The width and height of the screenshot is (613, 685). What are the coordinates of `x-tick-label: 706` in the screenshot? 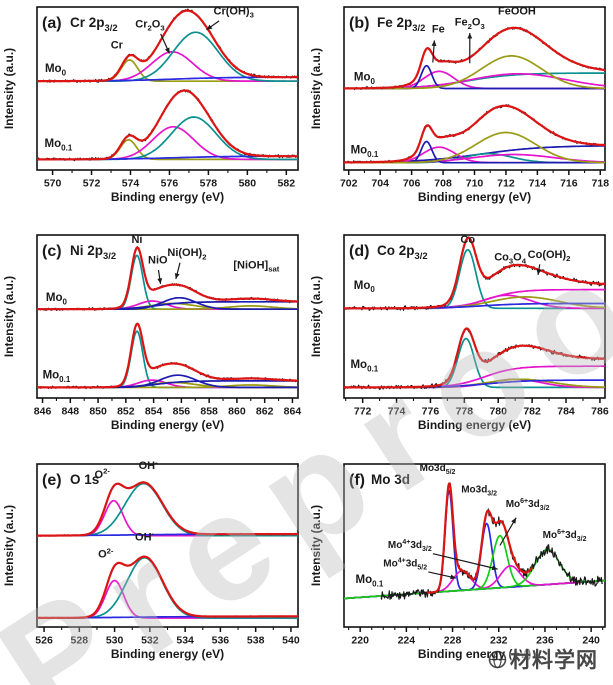 It's located at (412, 184).